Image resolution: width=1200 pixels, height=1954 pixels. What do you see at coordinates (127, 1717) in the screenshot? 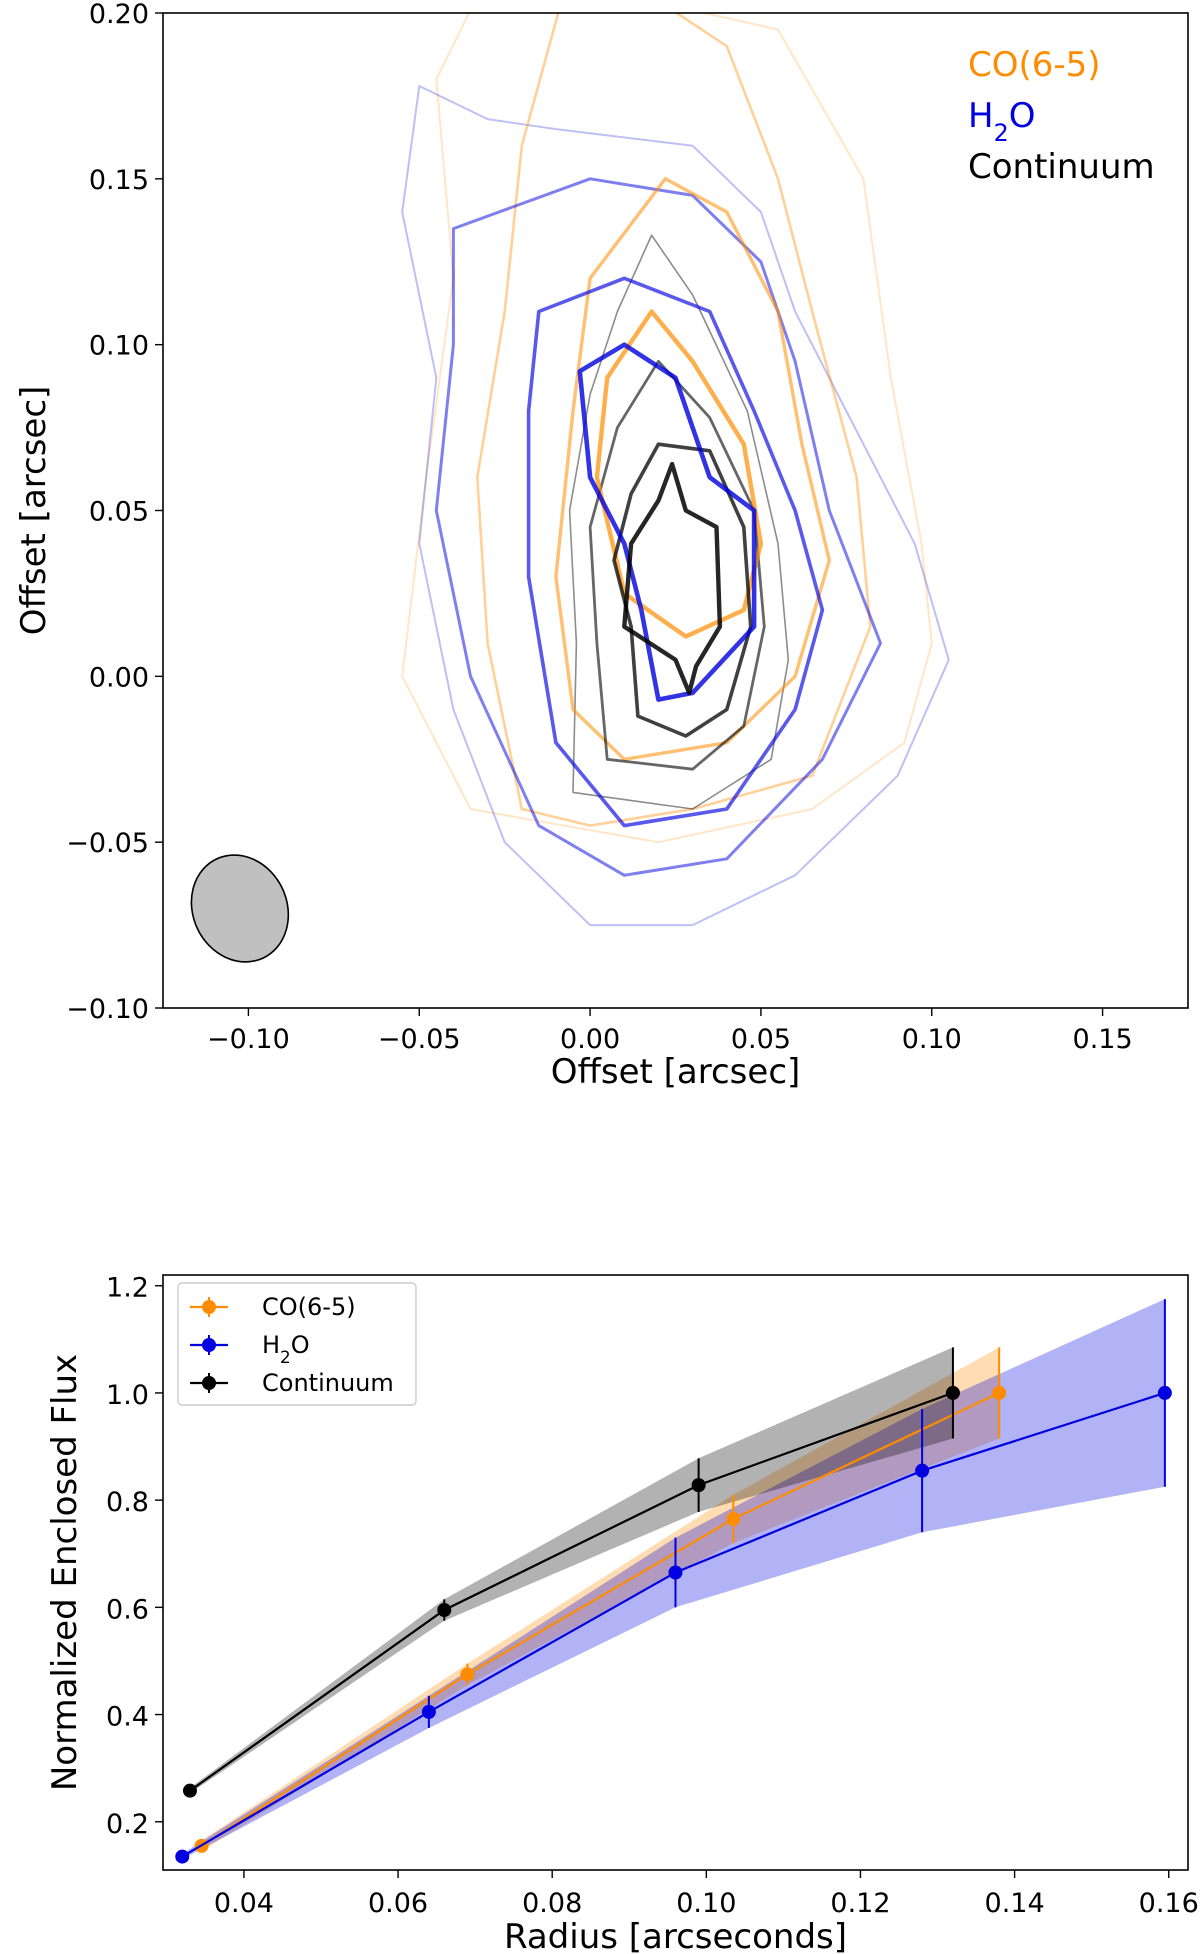
I see `y-tick-label: 0.4` at bounding box center [127, 1717].